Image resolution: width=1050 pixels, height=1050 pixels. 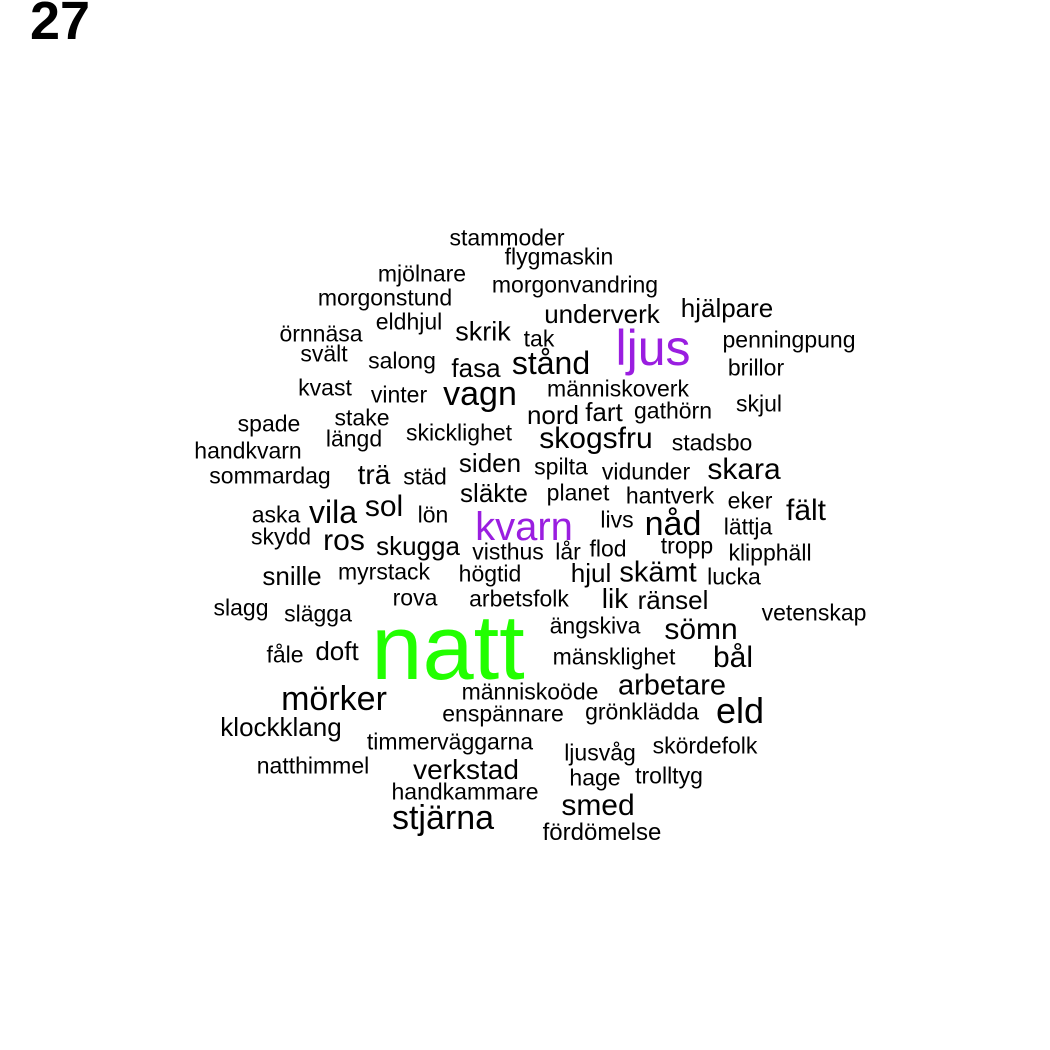 What do you see at coordinates (313, 765) in the screenshot?
I see `word-natthimmel: natthimmel` at bounding box center [313, 765].